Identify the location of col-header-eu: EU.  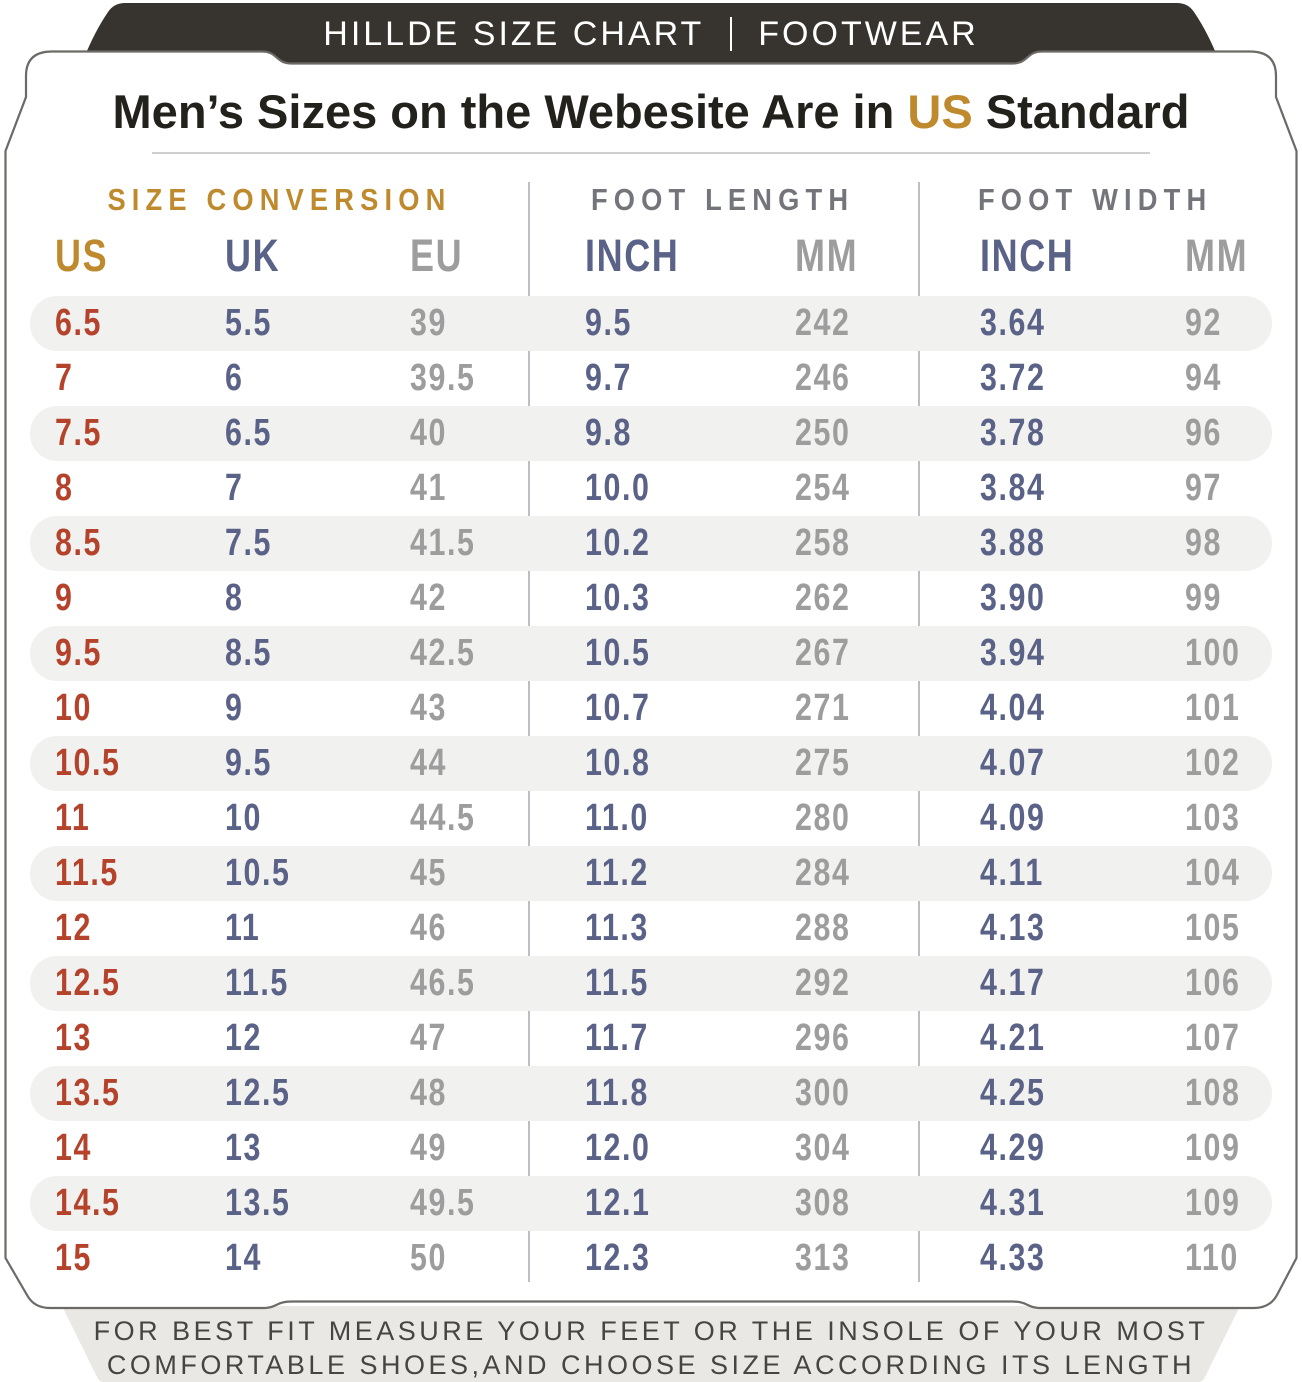
(437, 255).